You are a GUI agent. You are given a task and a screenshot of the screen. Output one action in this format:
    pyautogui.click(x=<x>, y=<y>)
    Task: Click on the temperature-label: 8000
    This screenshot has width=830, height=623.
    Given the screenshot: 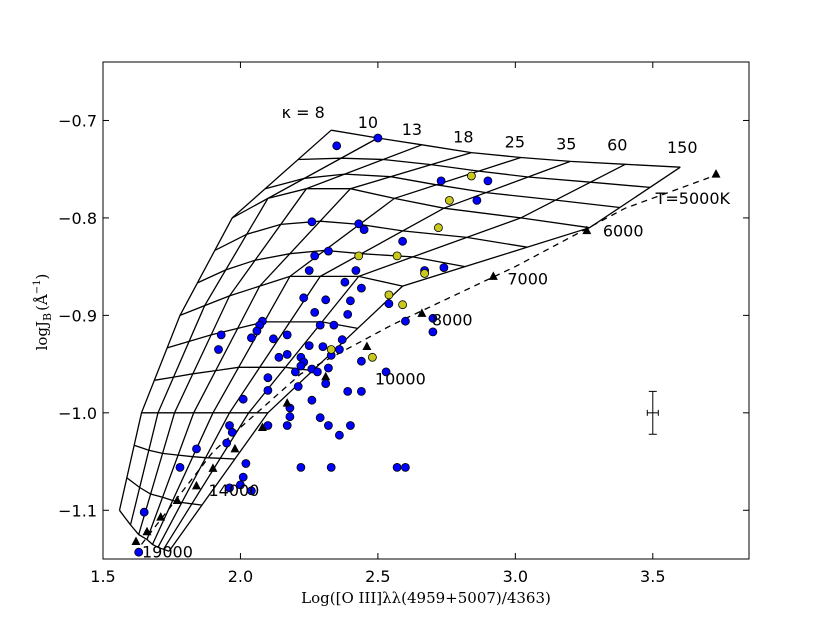 What is the action you would take?
    pyautogui.click(x=452, y=319)
    